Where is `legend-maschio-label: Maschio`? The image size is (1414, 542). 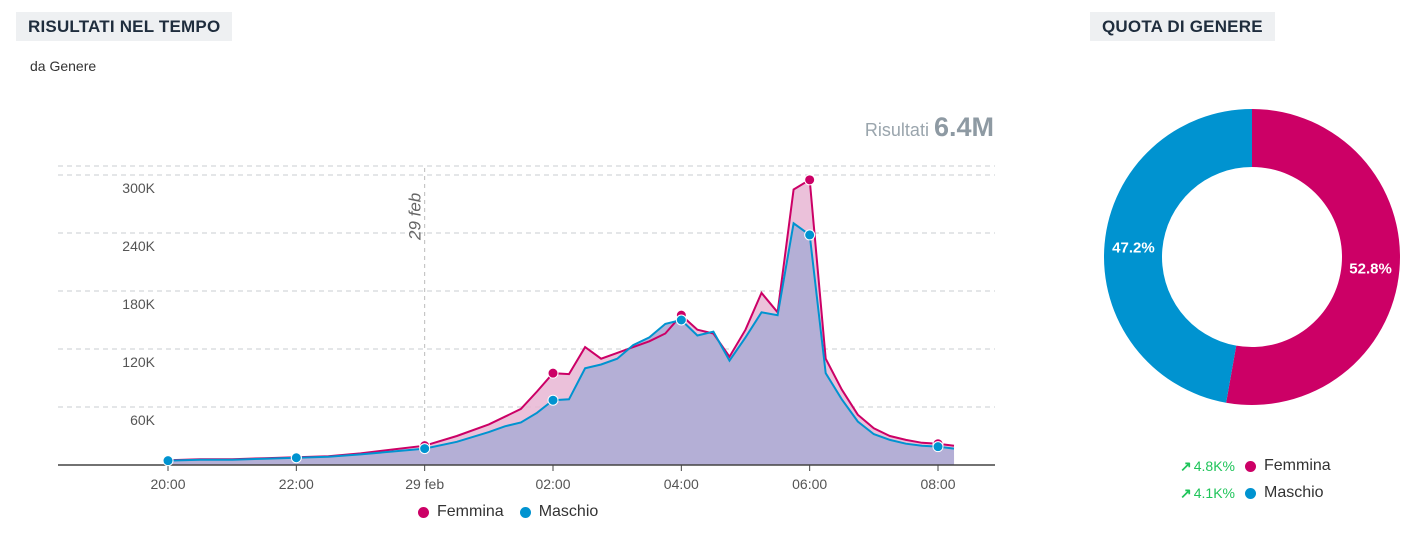
legend-maschio-label: Maschio is located at coordinates (568, 511).